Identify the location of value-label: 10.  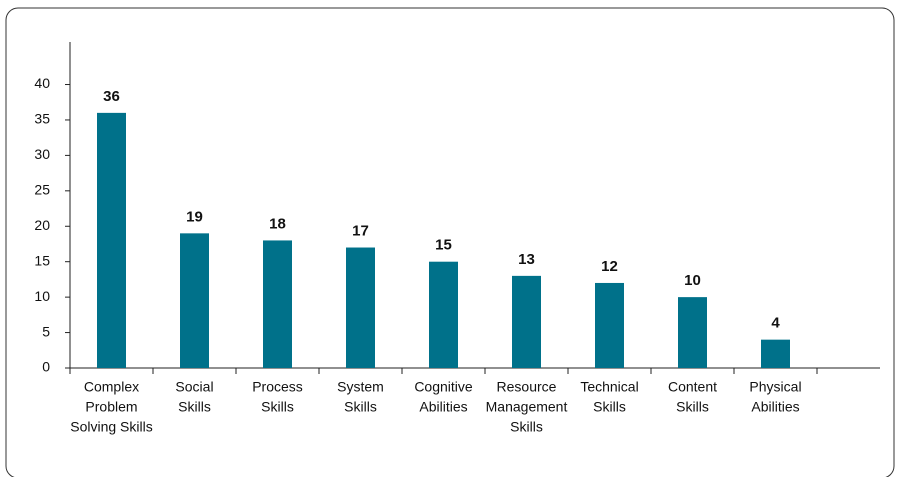
(692, 280).